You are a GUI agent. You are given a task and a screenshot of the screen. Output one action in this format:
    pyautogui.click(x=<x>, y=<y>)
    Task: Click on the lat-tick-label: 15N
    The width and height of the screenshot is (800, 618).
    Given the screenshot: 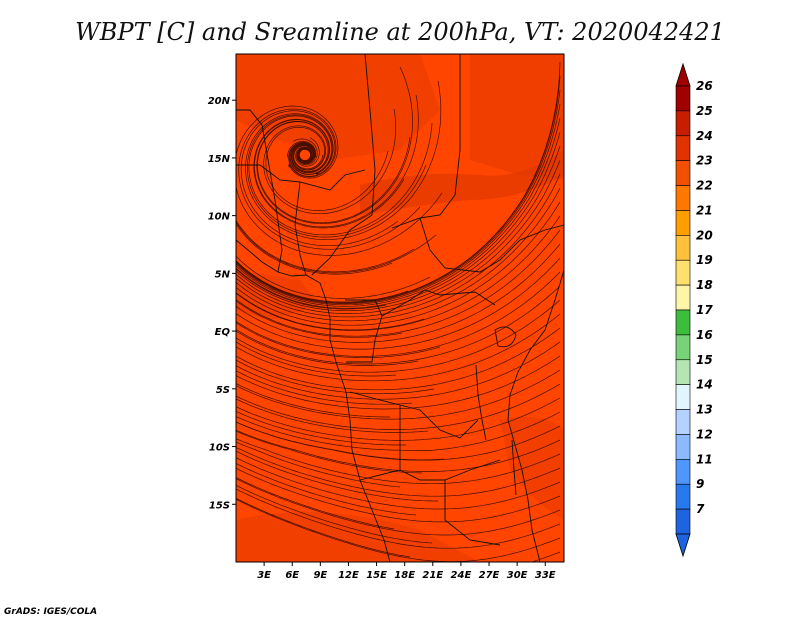 What is the action you would take?
    pyautogui.click(x=219, y=159)
    